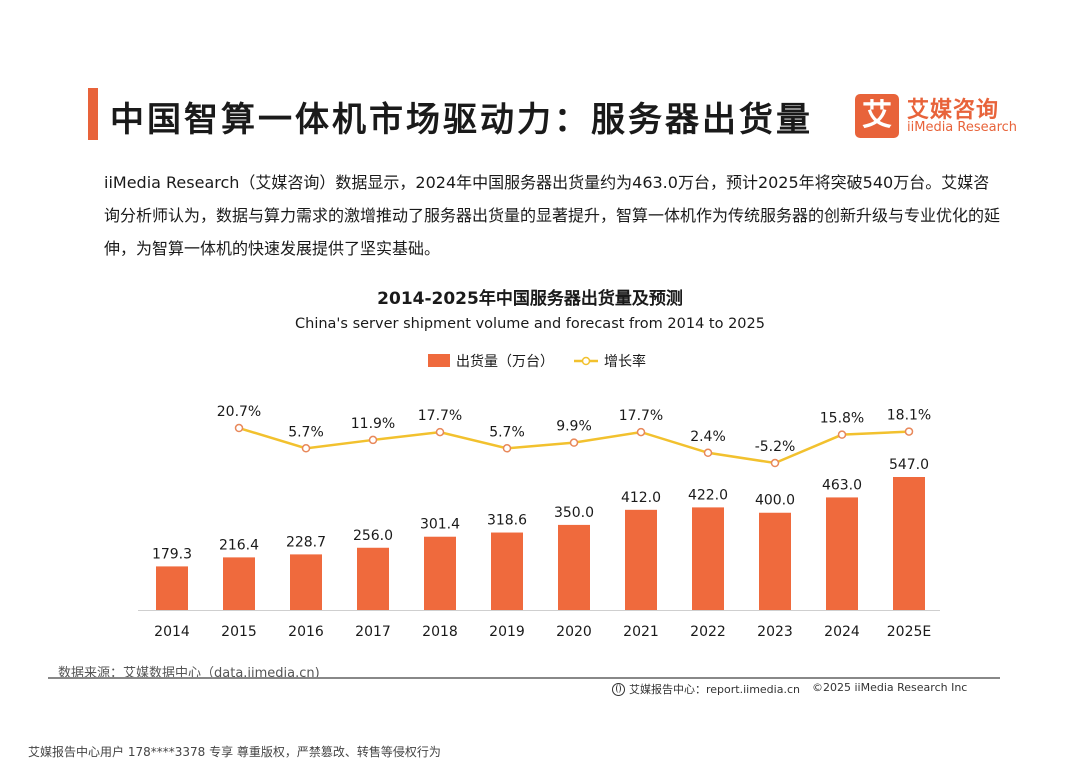 Image resolution: width=1080 pixels, height=763 pixels. What do you see at coordinates (586, 361) in the screenshot?
I see `legend-line-marker` at bounding box center [586, 361].